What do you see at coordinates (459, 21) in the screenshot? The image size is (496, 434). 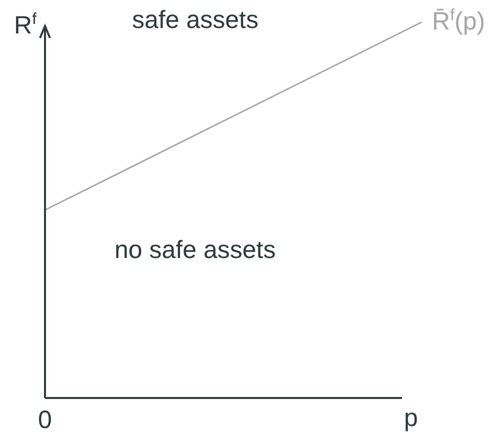 I see `series-label: R̄$^{f}$(p)` at bounding box center [459, 21].